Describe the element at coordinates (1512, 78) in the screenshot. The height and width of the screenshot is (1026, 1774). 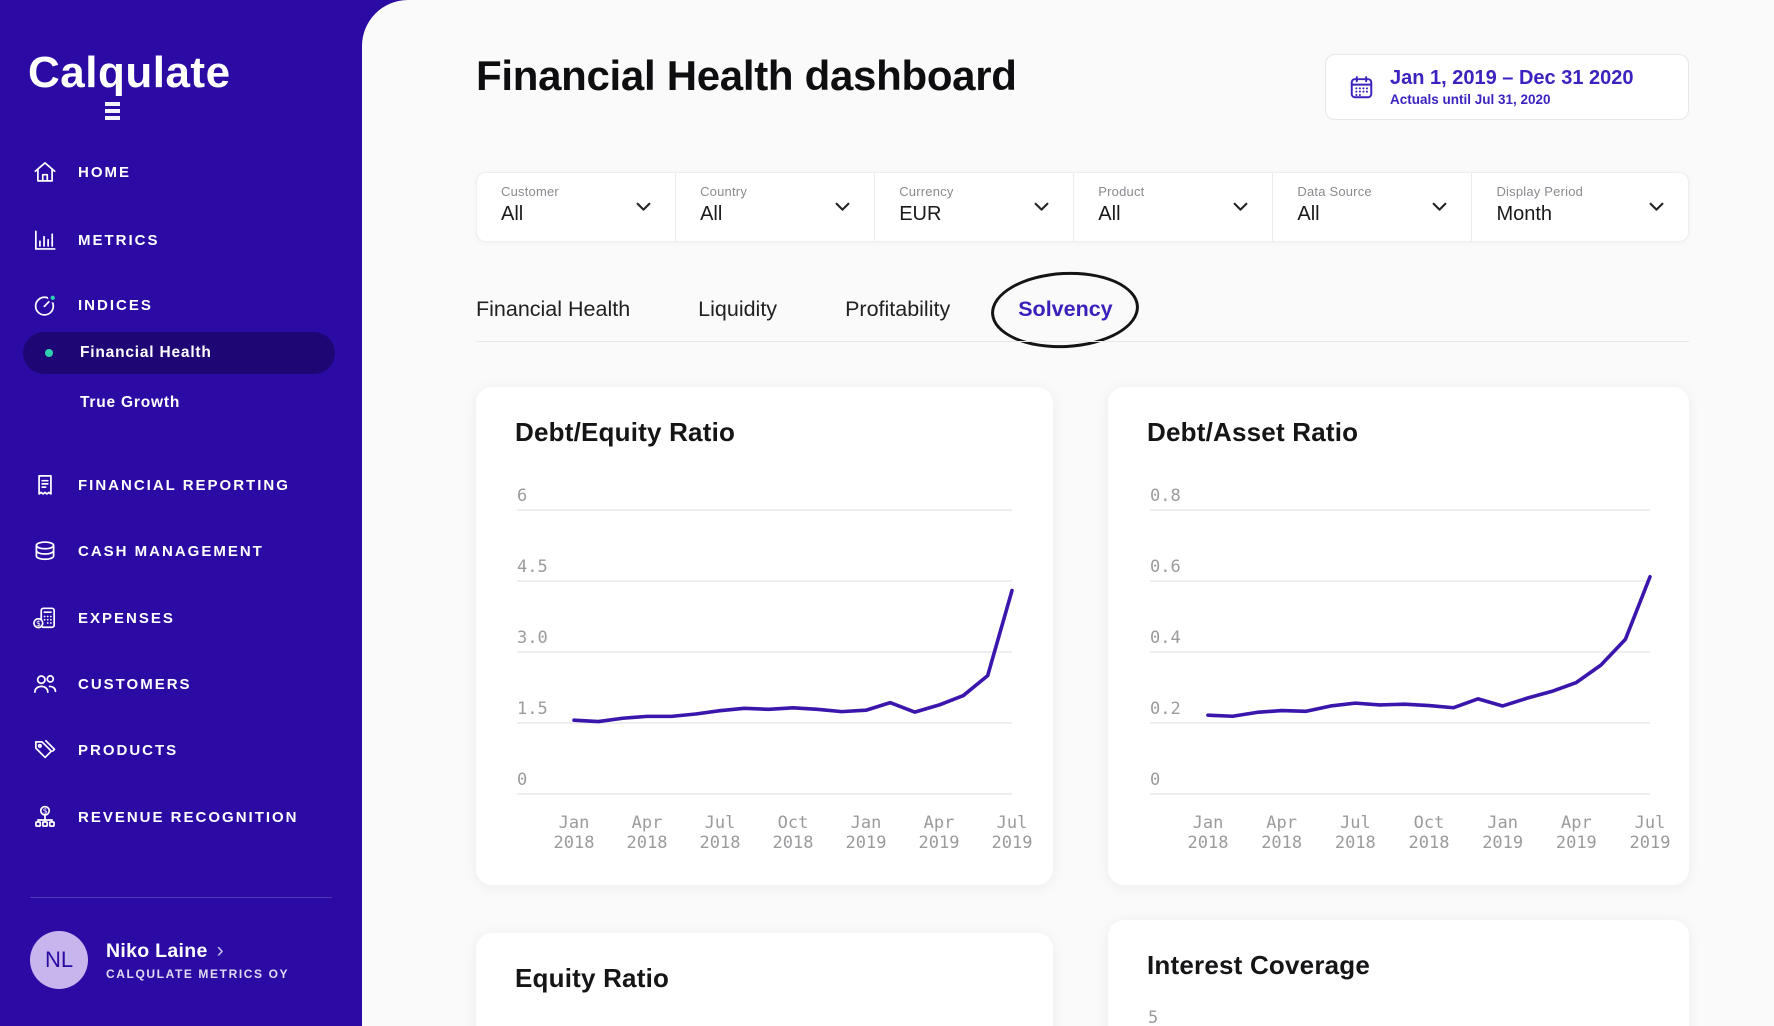
I see `date-range-text: Jan 1, 2019 – Dec 31 2020` at that location.